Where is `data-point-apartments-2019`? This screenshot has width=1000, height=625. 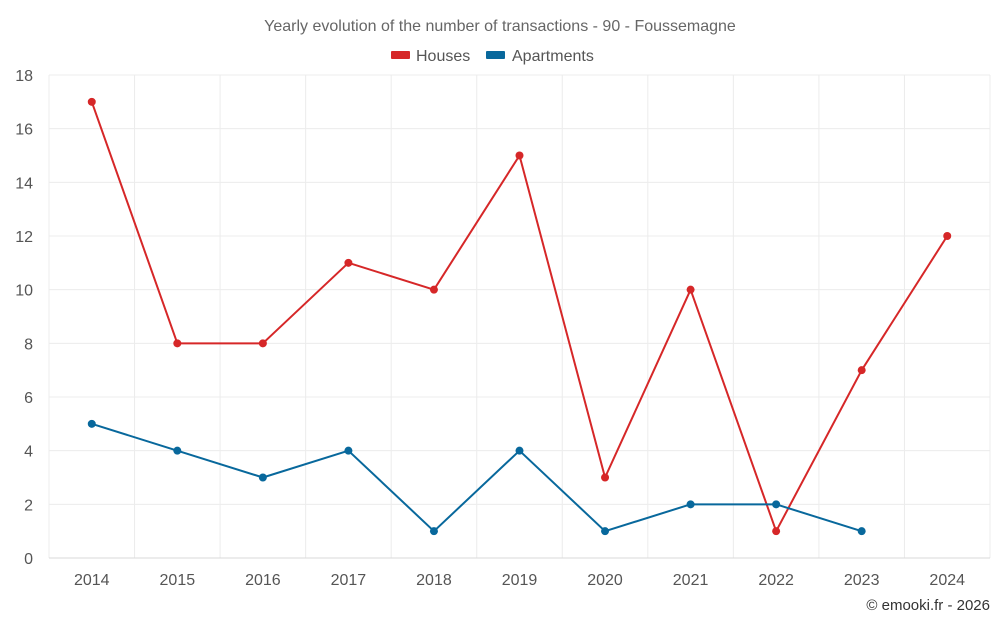 data-point-apartments-2019 is located at coordinates (519, 450).